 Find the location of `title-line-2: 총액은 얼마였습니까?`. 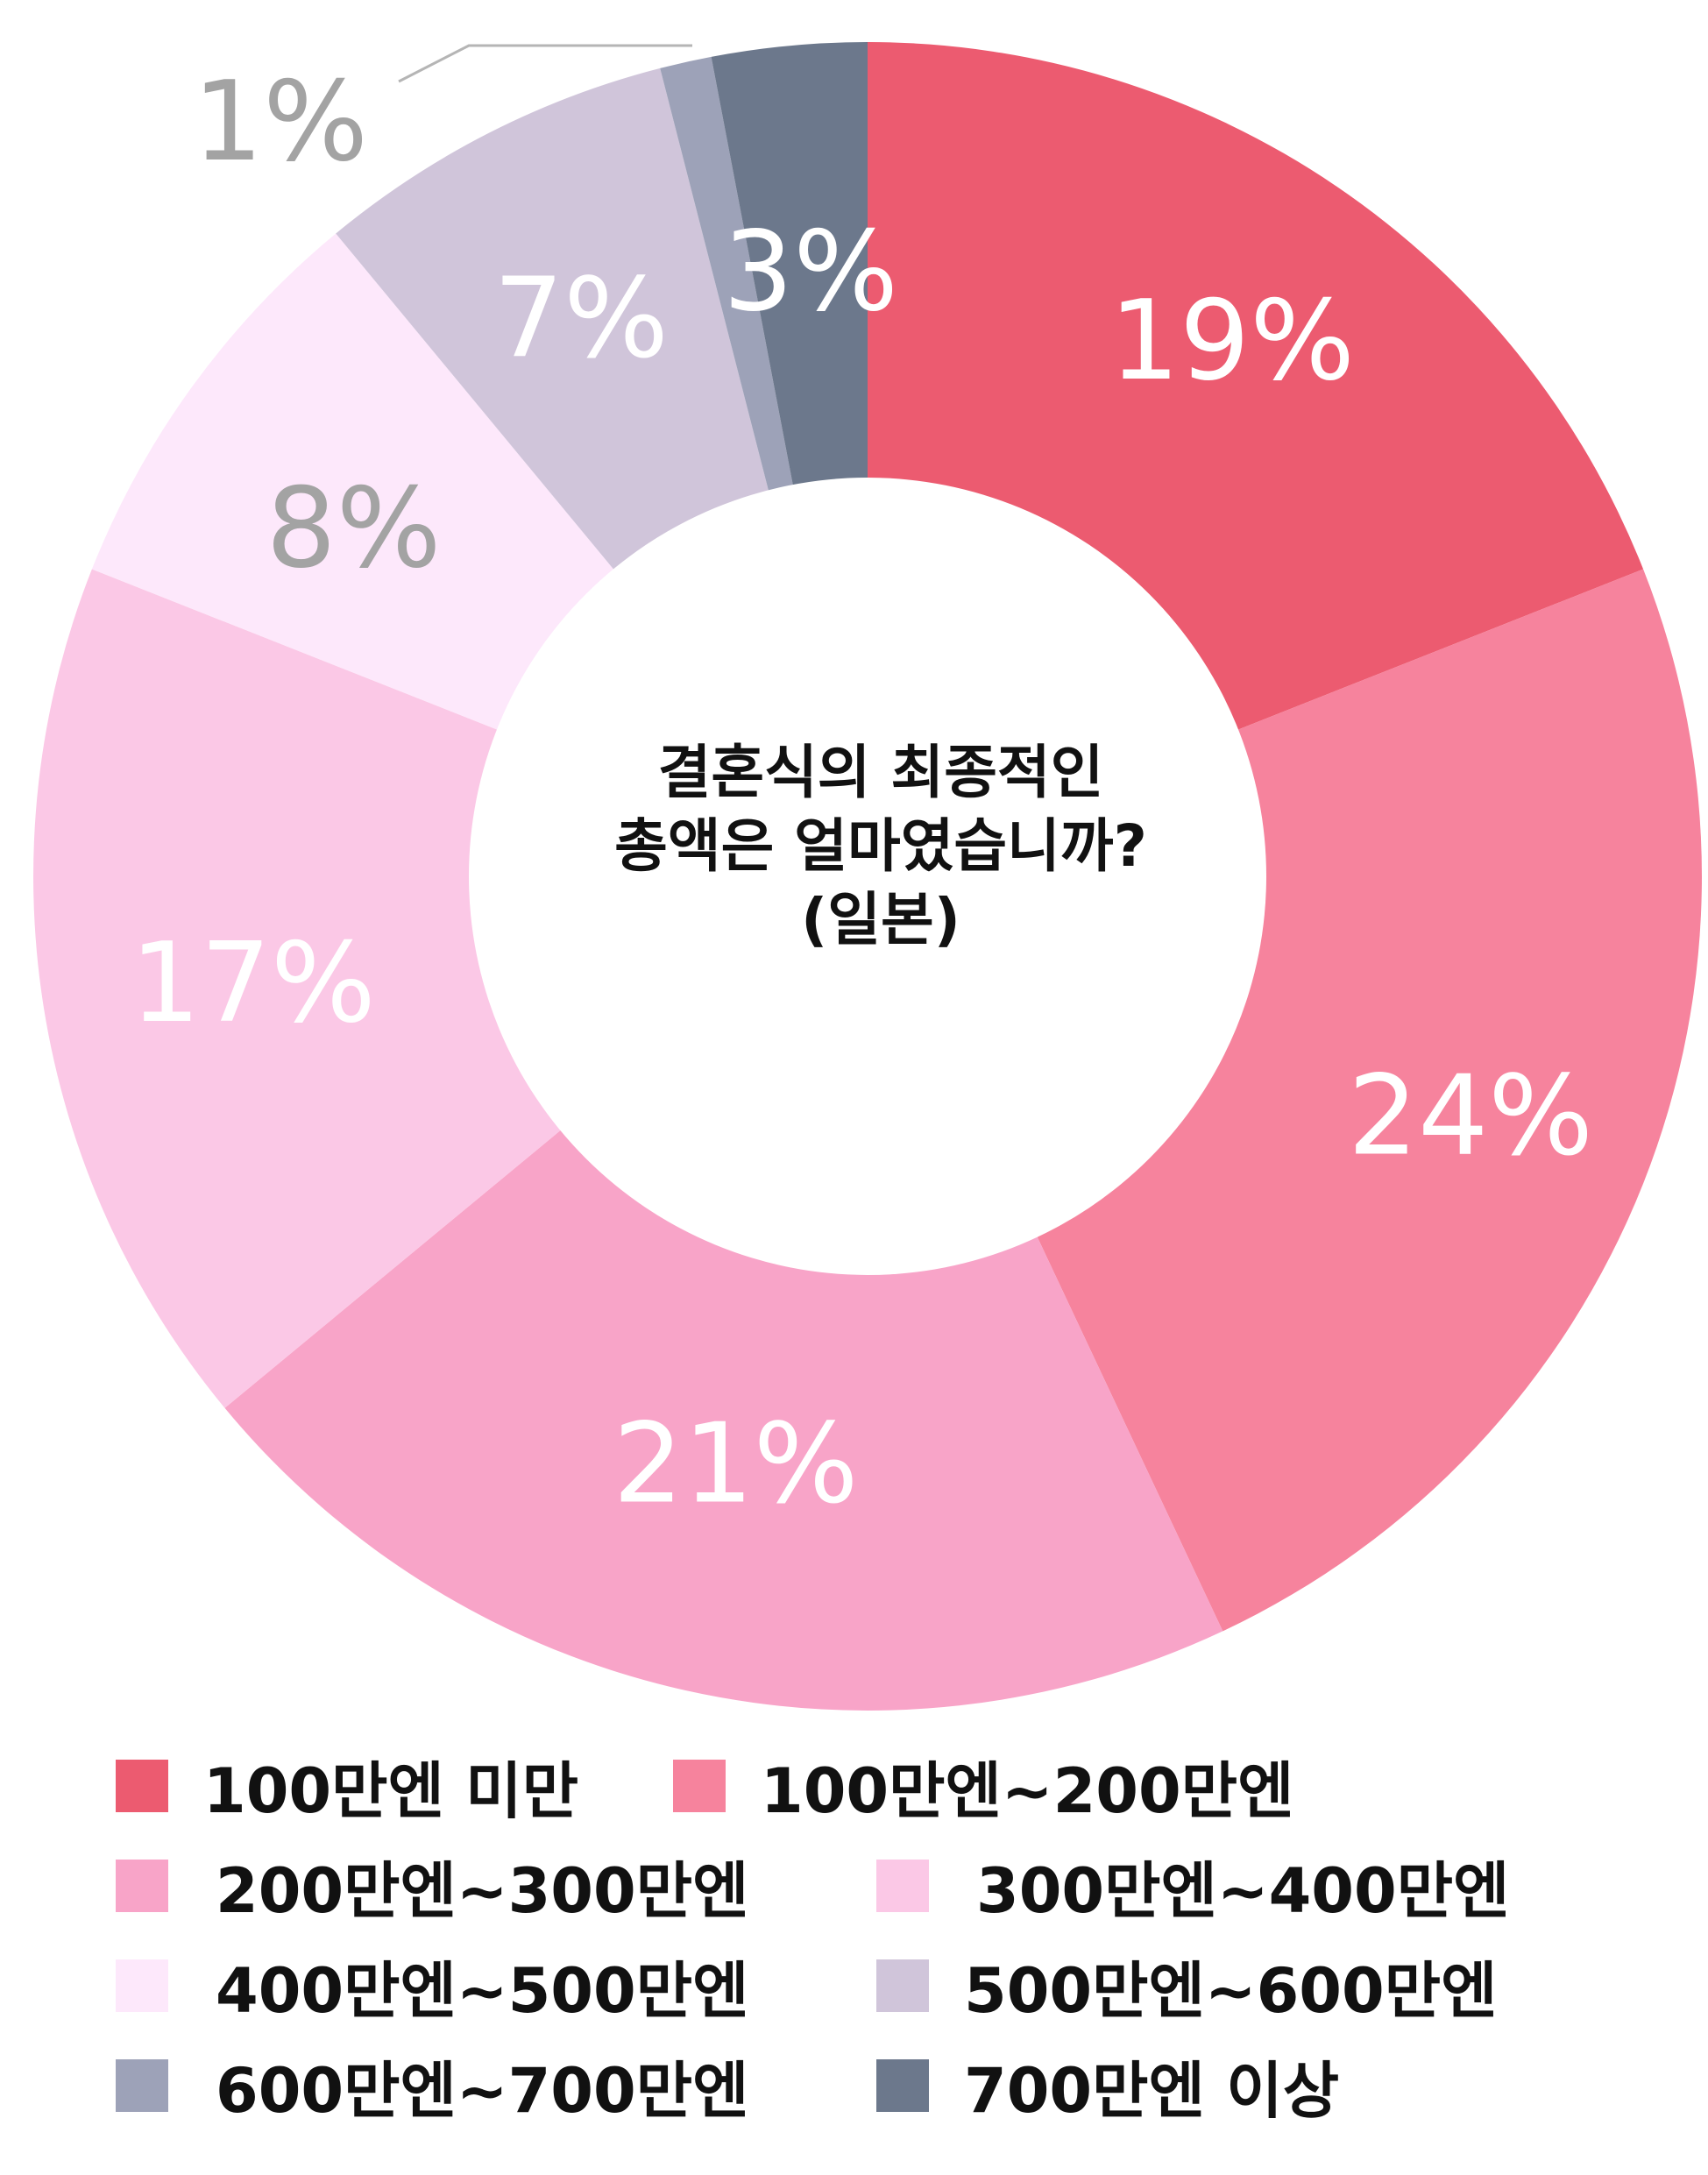

title-line-2: 총액은 얼마였습니까? is located at coordinates (880, 846).